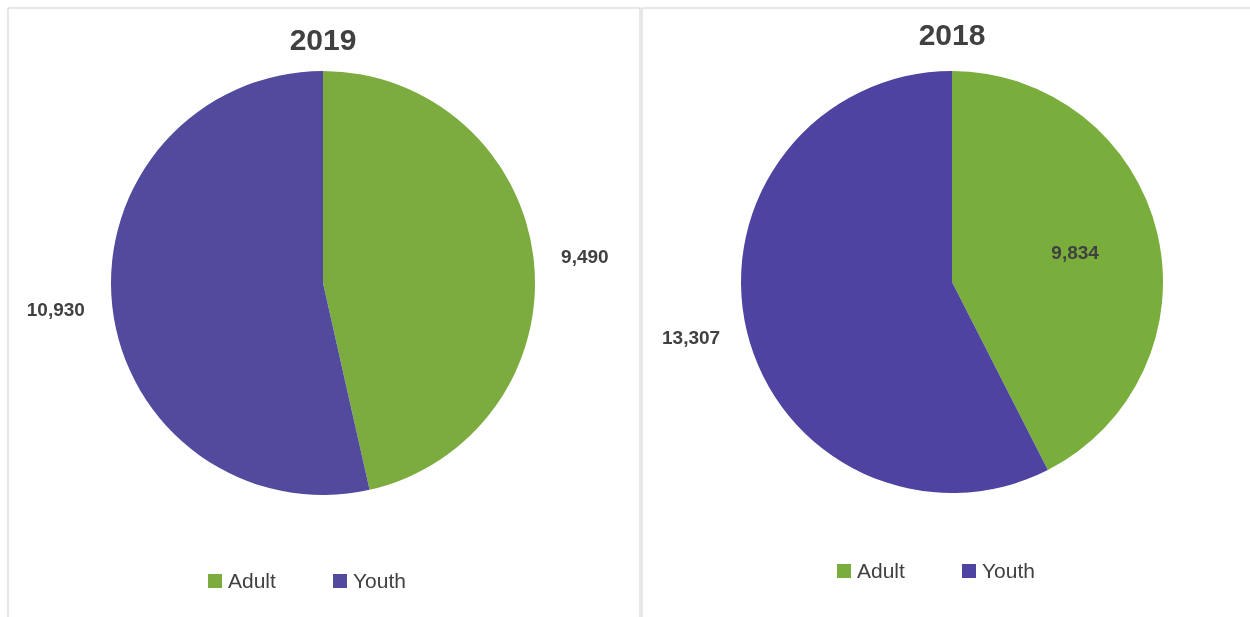 The height and width of the screenshot is (617, 1250). What do you see at coordinates (323, 39) in the screenshot?
I see `chart-title: 2019` at bounding box center [323, 39].